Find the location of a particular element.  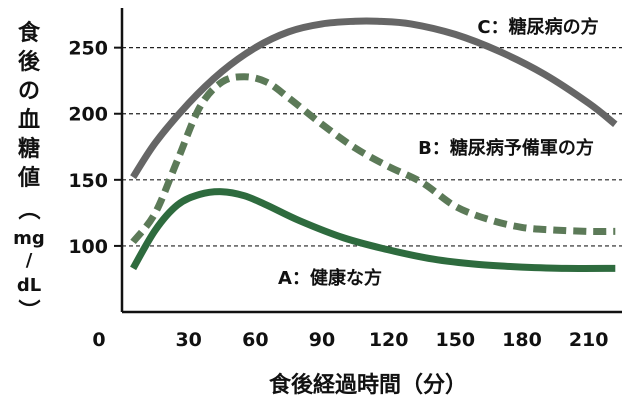

x-tick-label: 180 is located at coordinates (522, 340).